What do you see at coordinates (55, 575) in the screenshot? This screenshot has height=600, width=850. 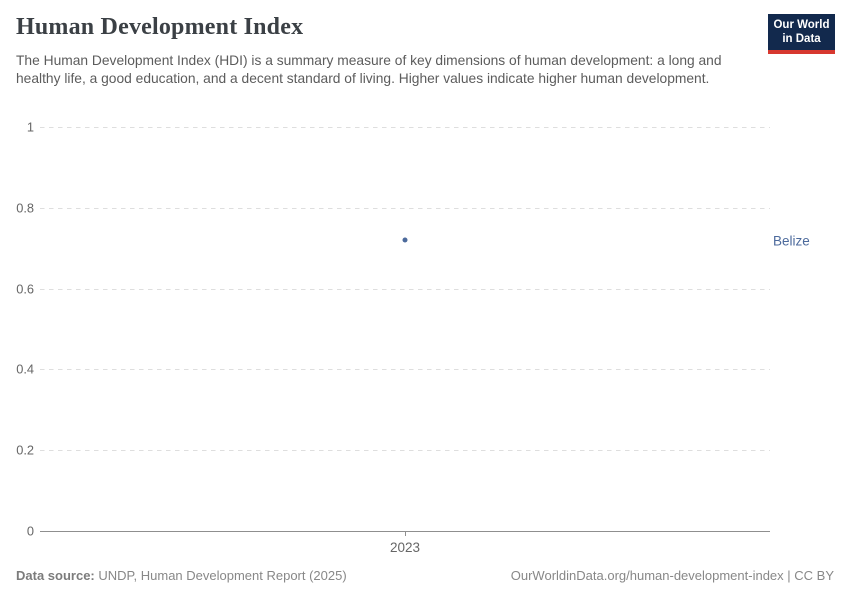 I see `data-source-label: Data source:` at bounding box center [55, 575].